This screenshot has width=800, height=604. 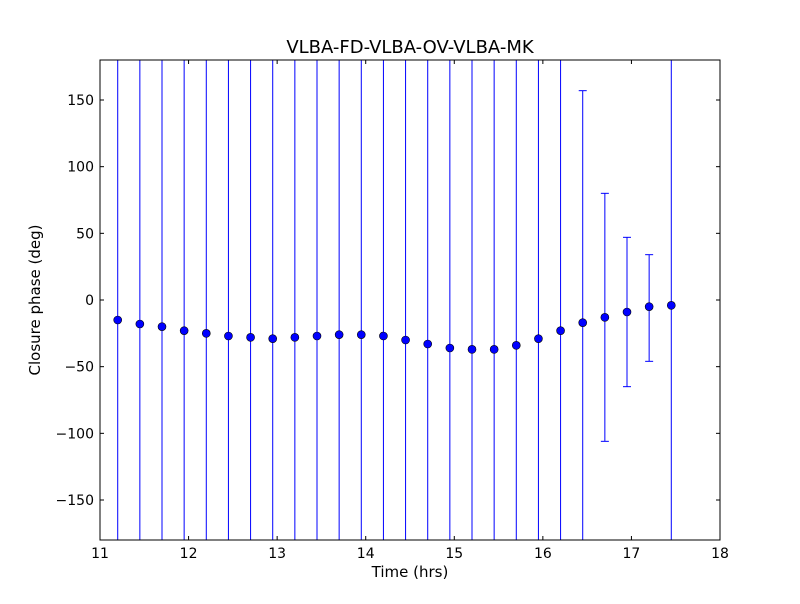 What do you see at coordinates (80, 168) in the screenshot?
I see `y-tick-label: 100` at bounding box center [80, 168].